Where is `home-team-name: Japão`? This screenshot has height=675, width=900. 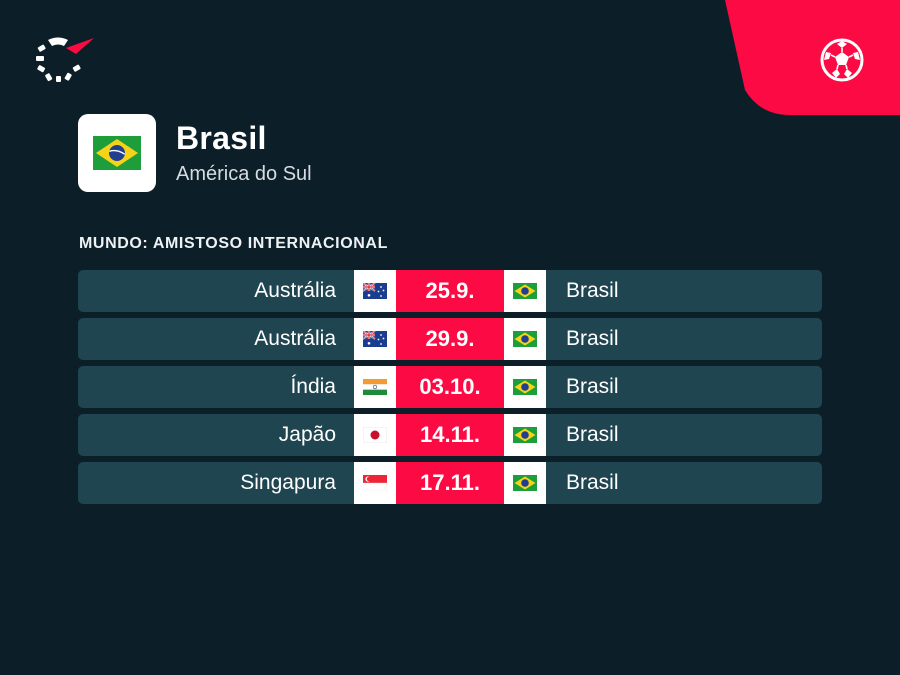
home-team-name: Japão is located at coordinates (307, 434).